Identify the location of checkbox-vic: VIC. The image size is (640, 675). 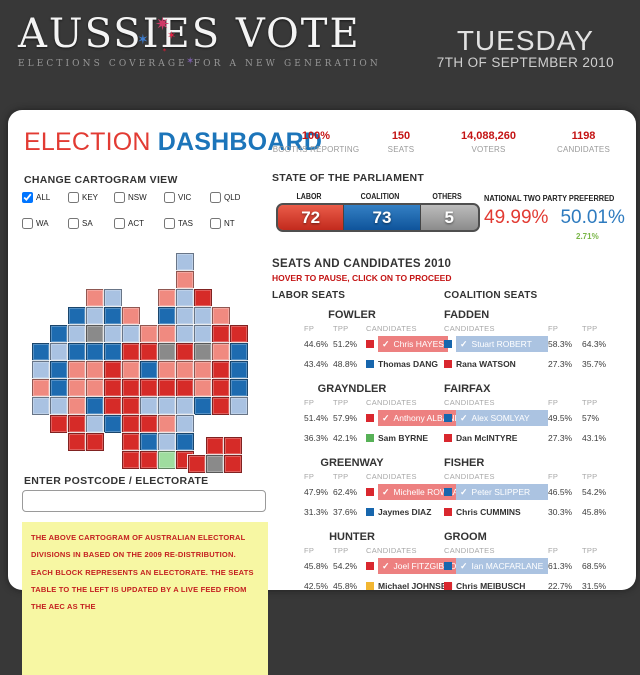
(187, 197).